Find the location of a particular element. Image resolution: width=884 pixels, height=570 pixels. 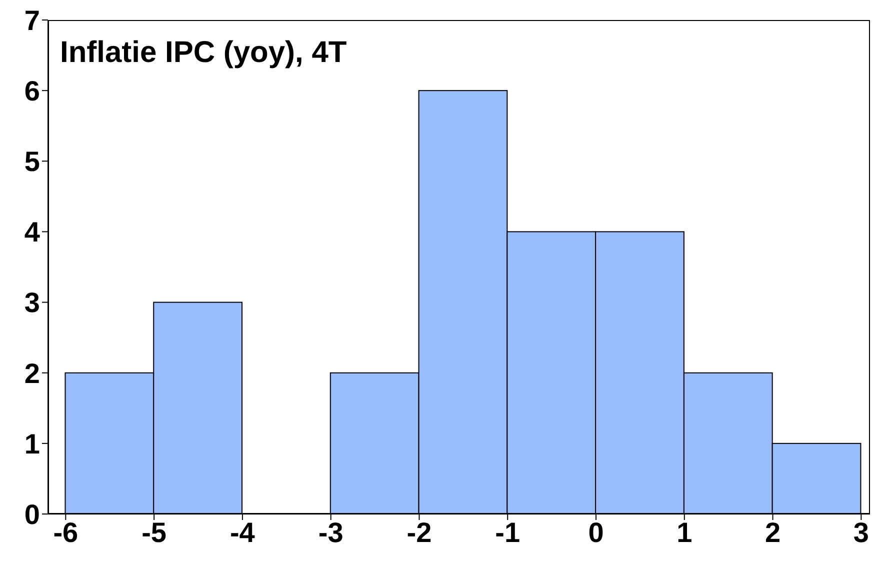

y-tick-label: 2 is located at coordinates (32, 373).